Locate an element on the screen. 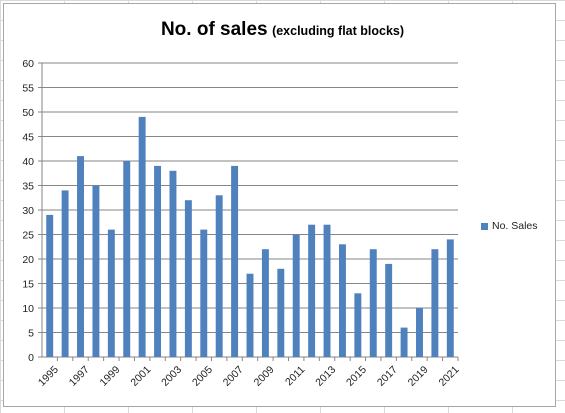  y-tick-label: 30 is located at coordinates (28, 211).